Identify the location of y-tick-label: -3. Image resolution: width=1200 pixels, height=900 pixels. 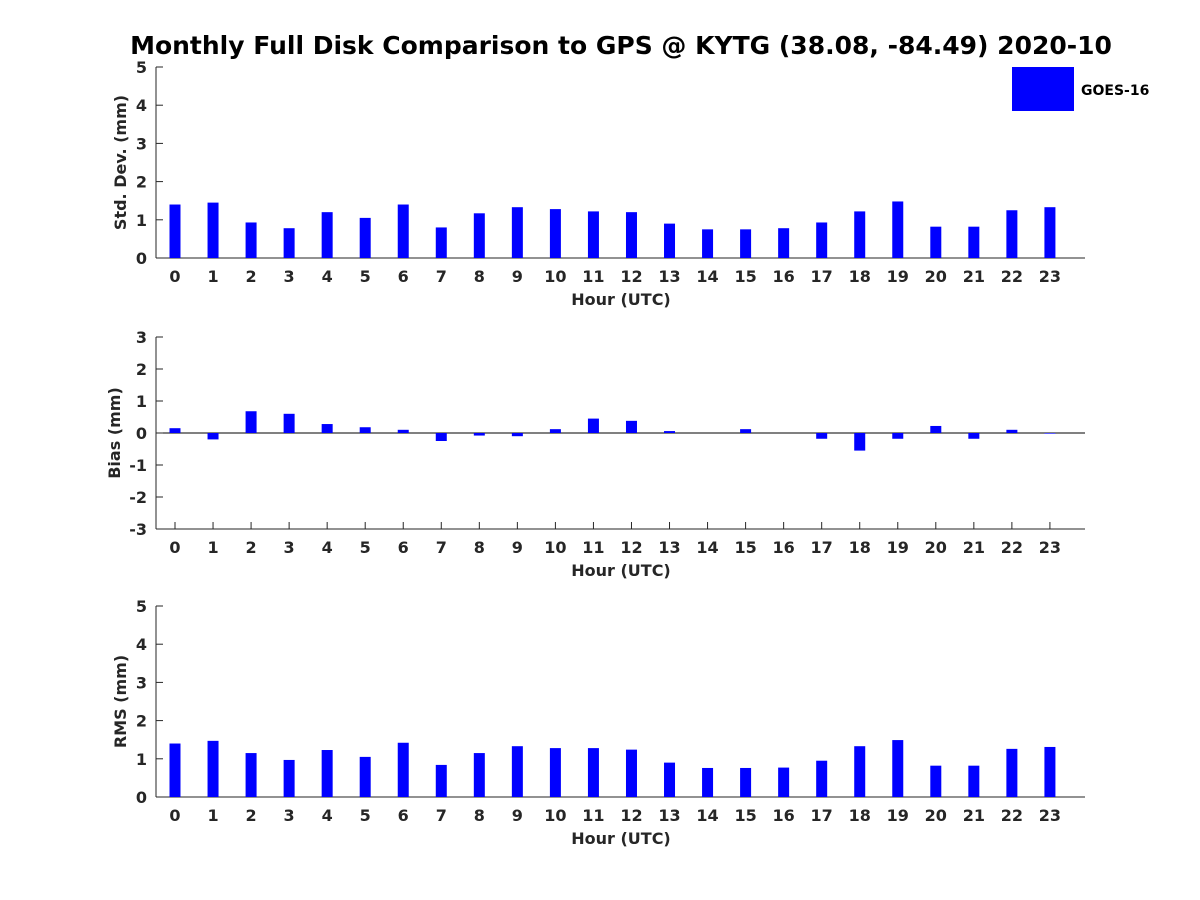
(138, 529).